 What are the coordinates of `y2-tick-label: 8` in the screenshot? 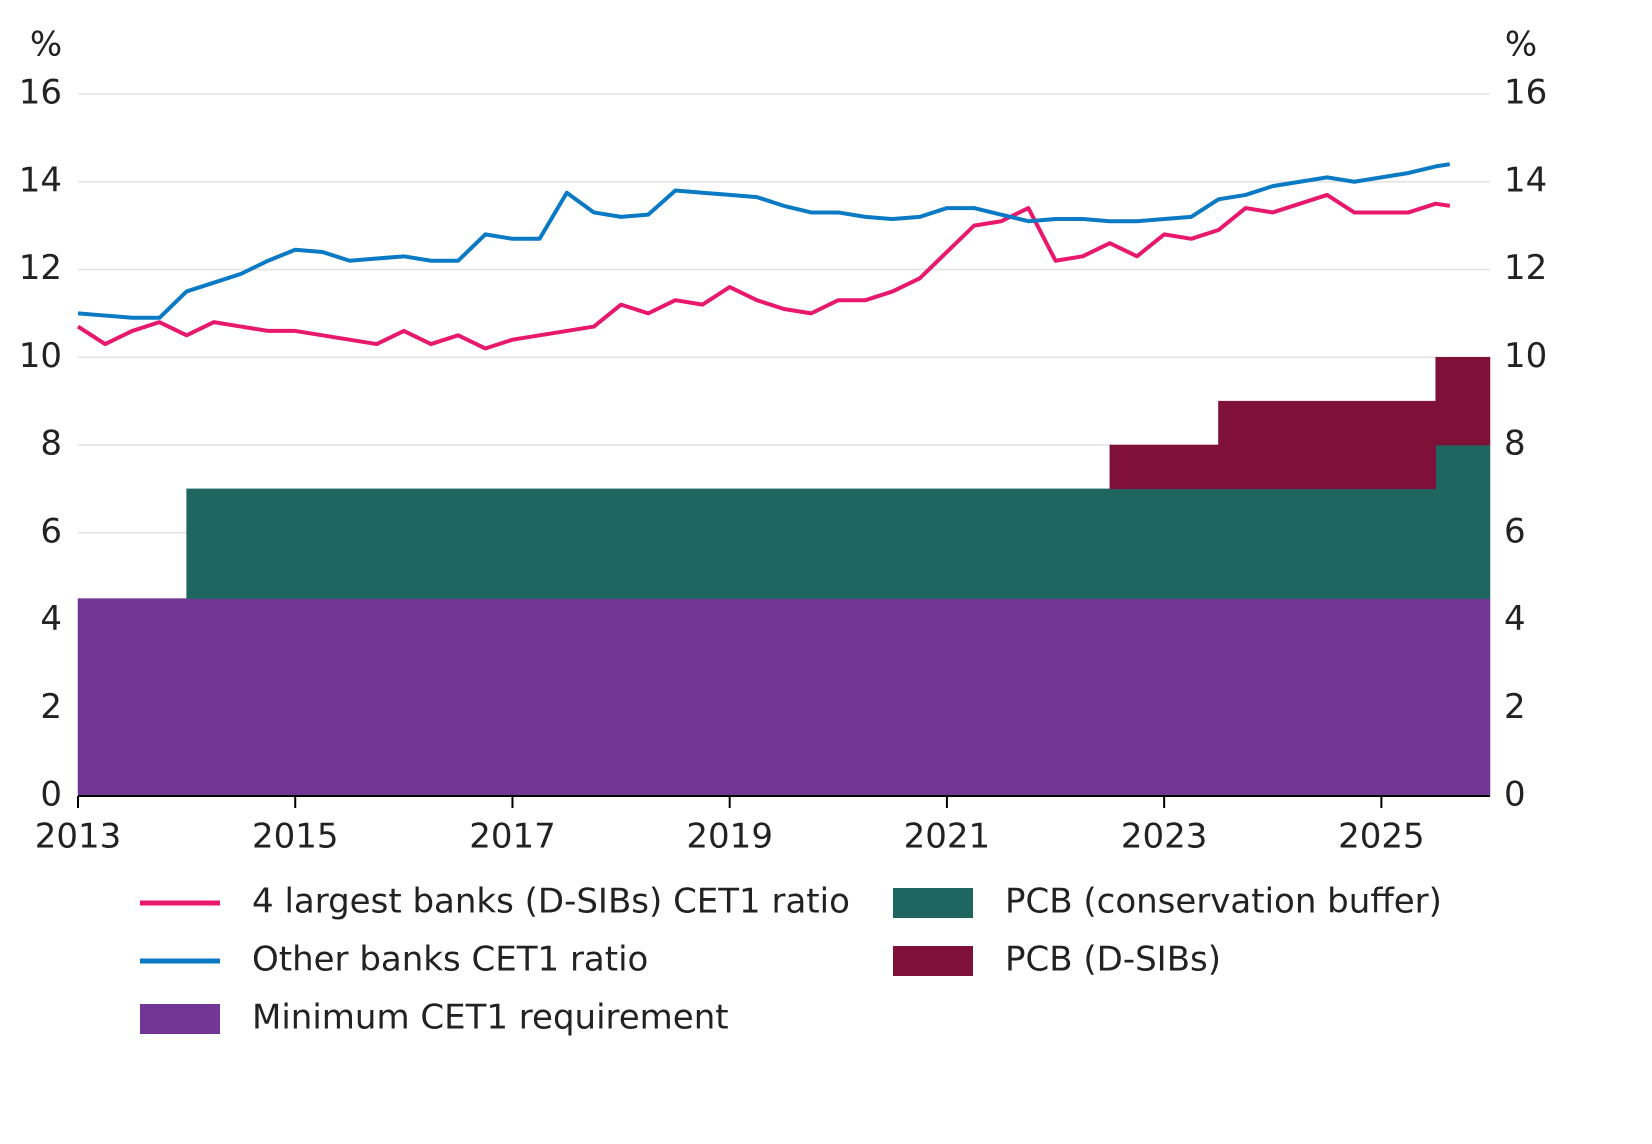 It's located at (1515, 444).